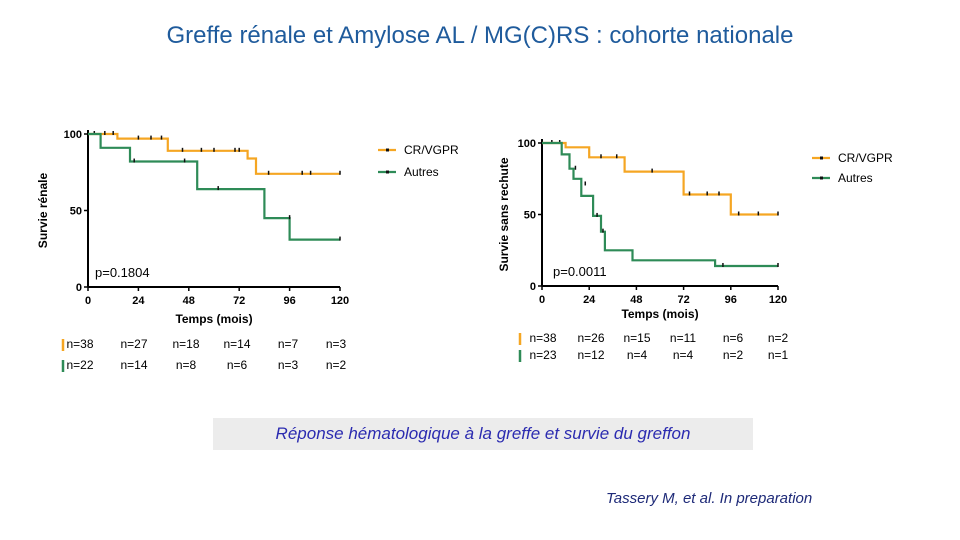 The image size is (960, 540). Describe the element at coordinates (683, 338) in the screenshot. I see `at-risk-count: n=11` at that location.